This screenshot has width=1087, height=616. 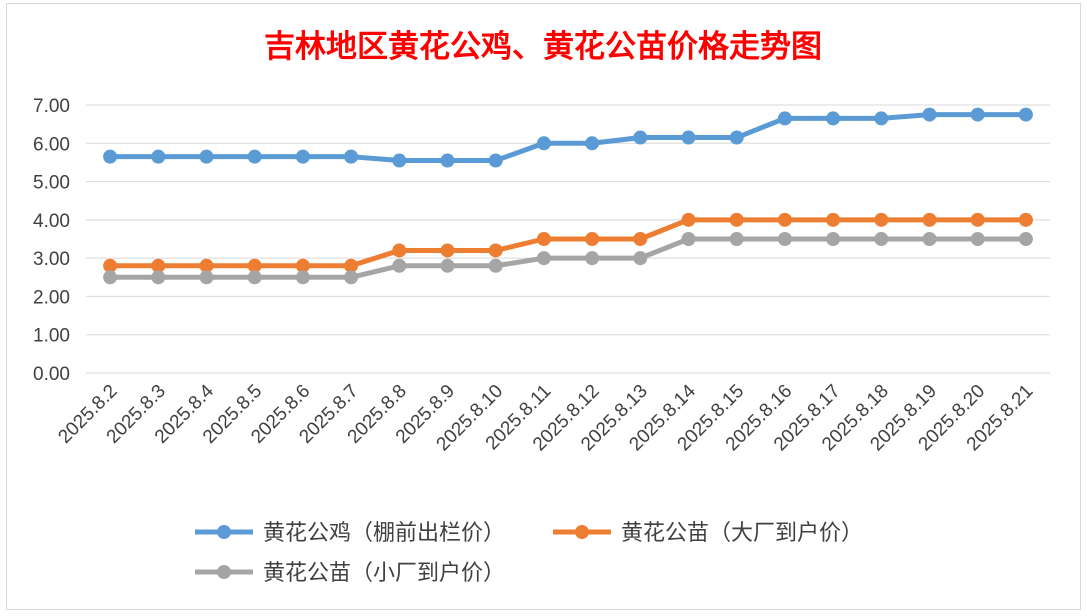 What do you see at coordinates (384, 533) in the screenshot?
I see `legend-label: 黄花公鸡（棚前出栏价）` at bounding box center [384, 533].